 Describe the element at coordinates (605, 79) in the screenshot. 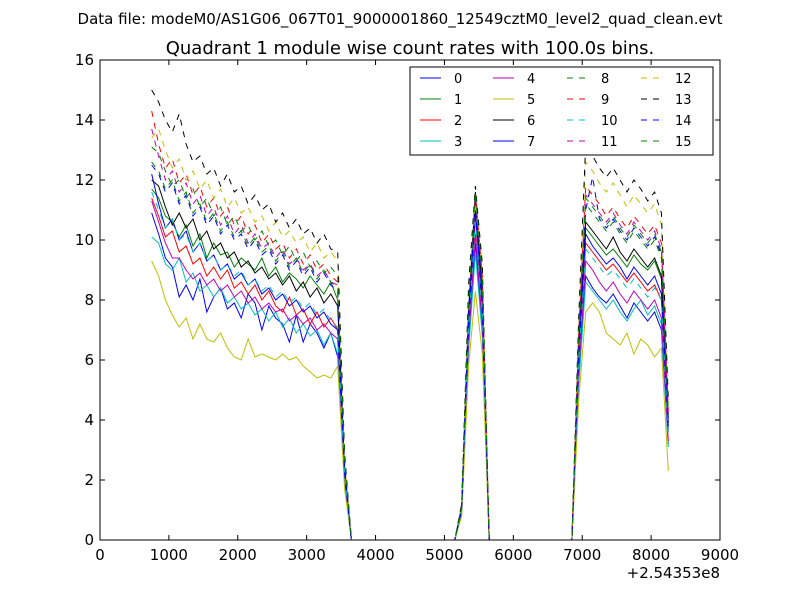

I see `legend-label-8: 8` at that location.